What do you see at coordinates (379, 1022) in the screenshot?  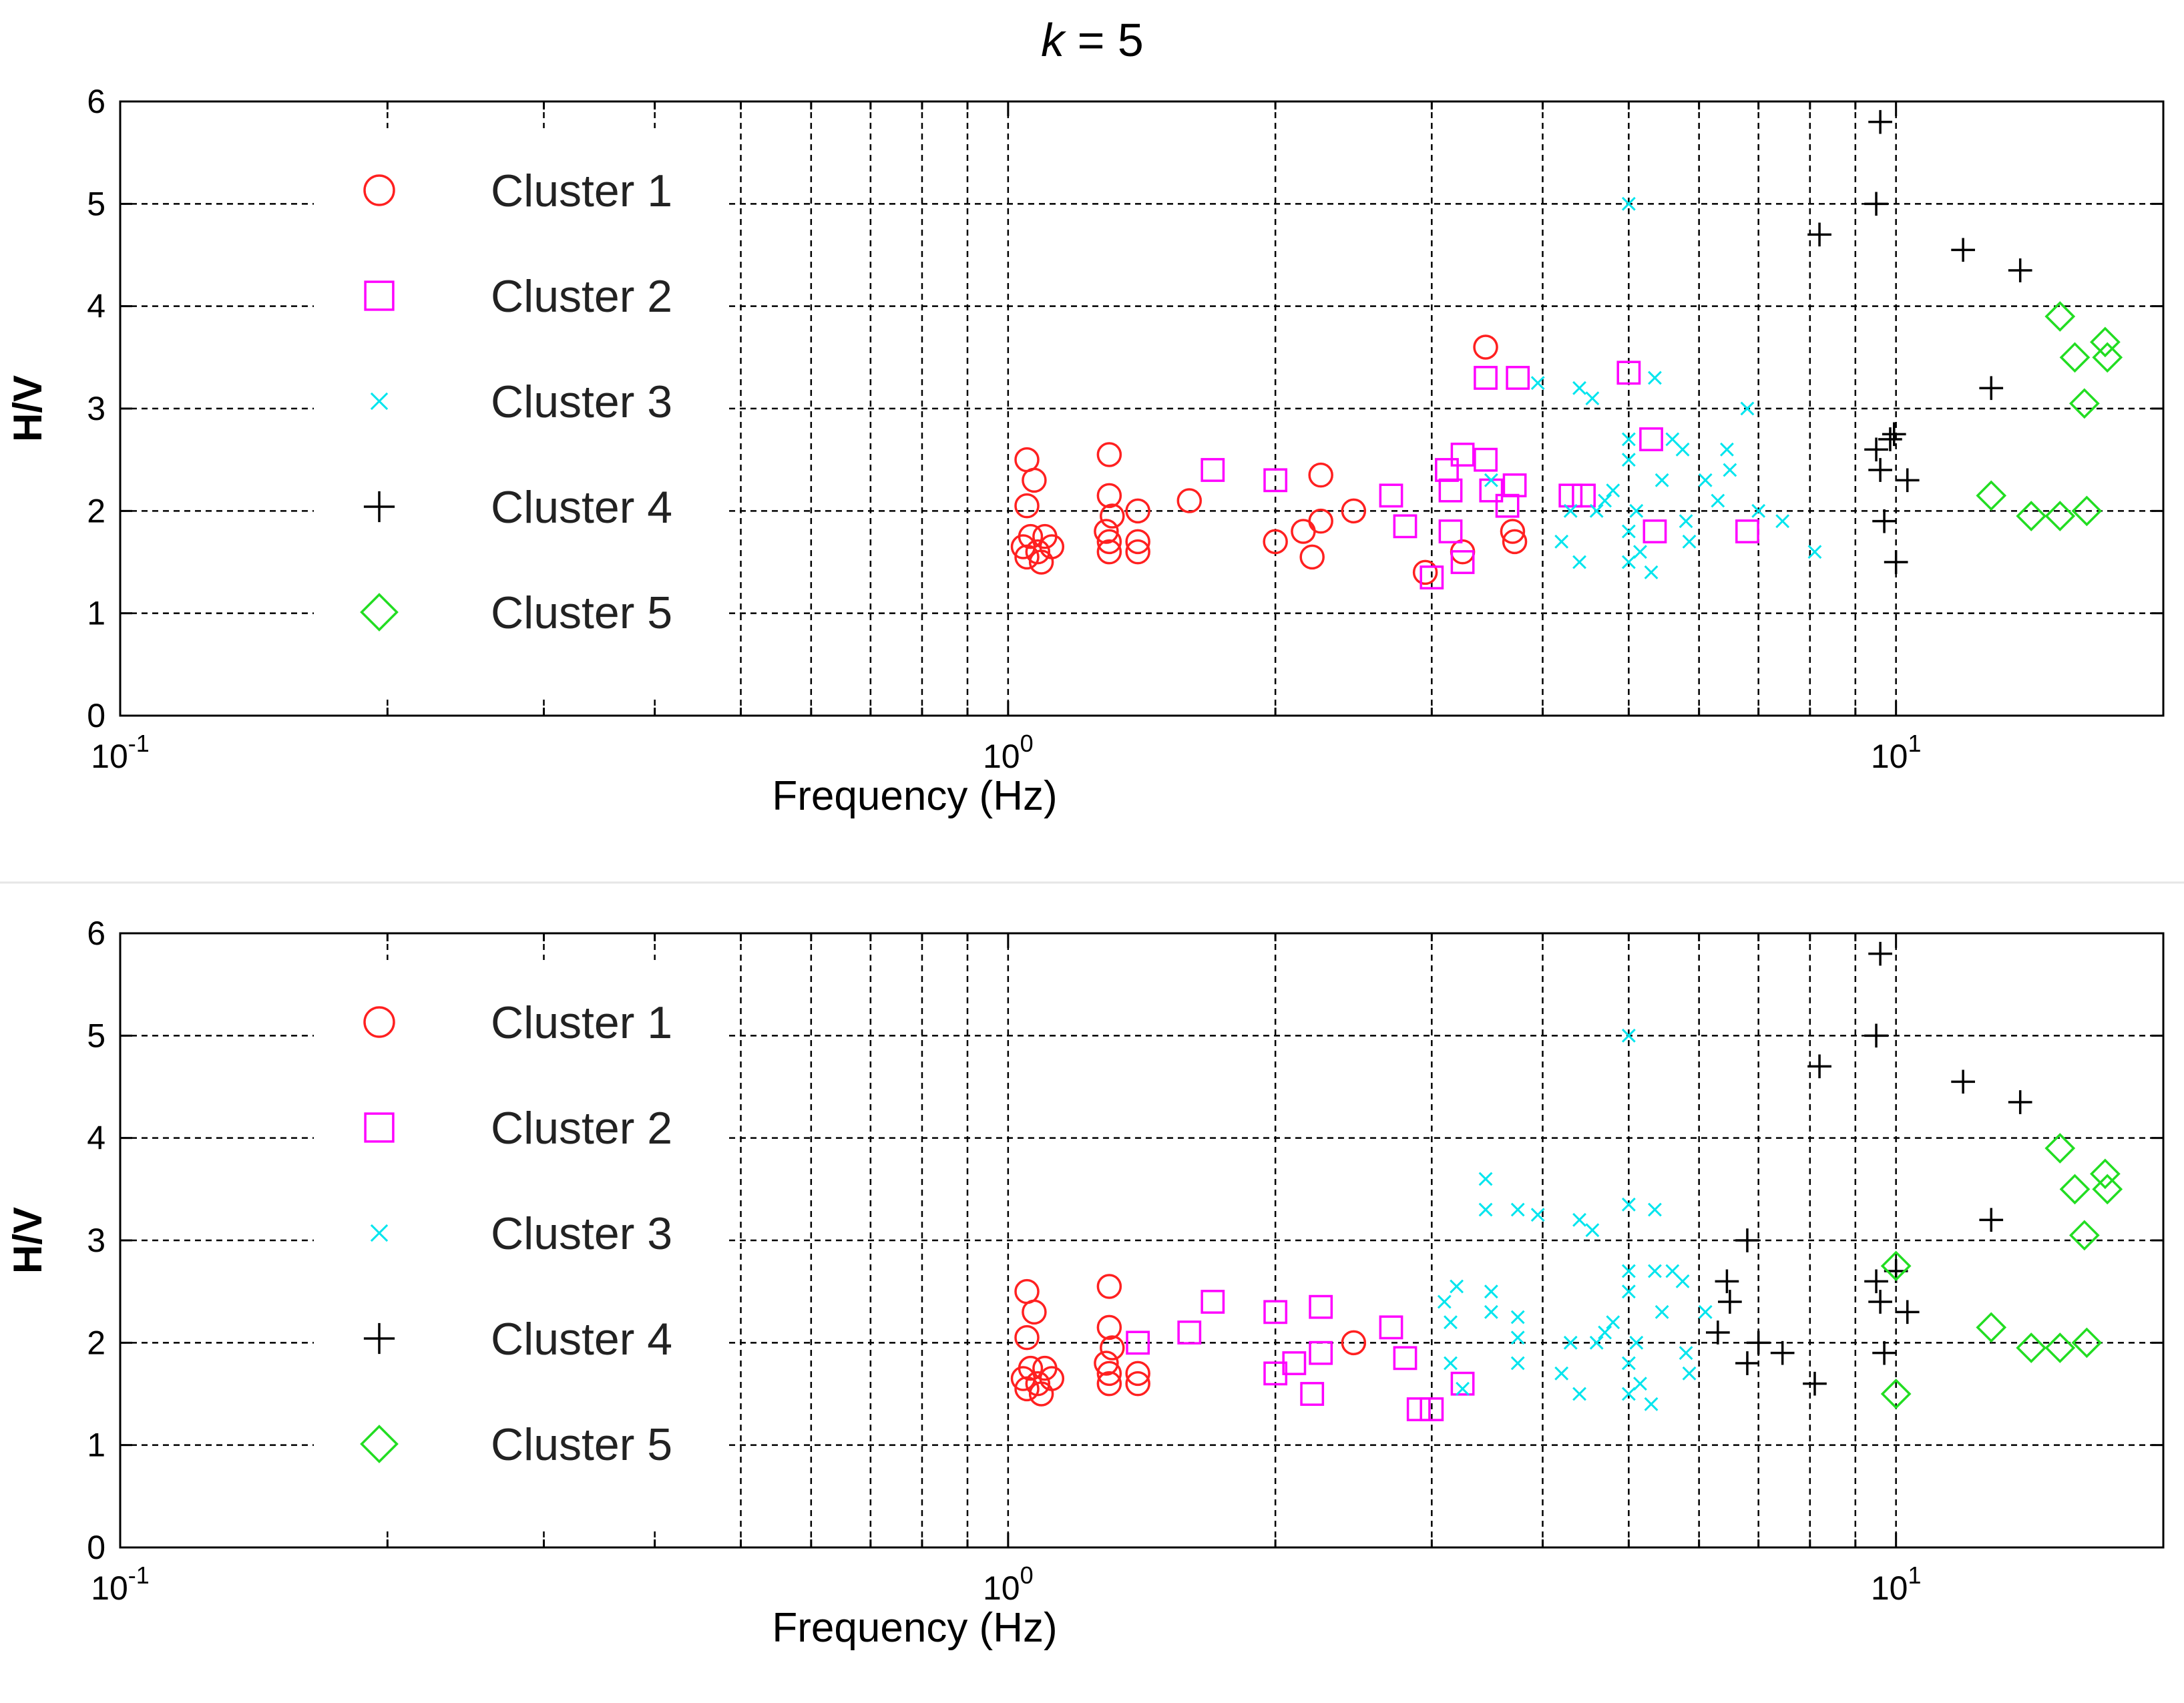 I see `legend-marker-circle` at bounding box center [379, 1022].